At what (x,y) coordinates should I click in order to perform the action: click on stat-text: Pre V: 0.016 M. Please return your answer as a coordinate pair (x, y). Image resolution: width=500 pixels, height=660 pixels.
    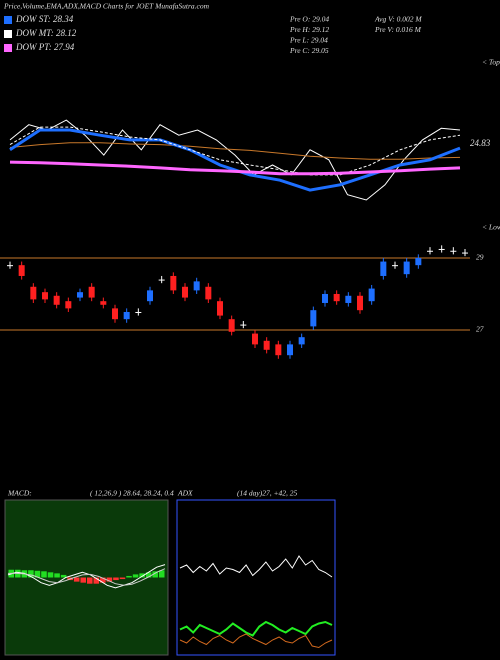
    Looking at the image, I should click on (398, 29).